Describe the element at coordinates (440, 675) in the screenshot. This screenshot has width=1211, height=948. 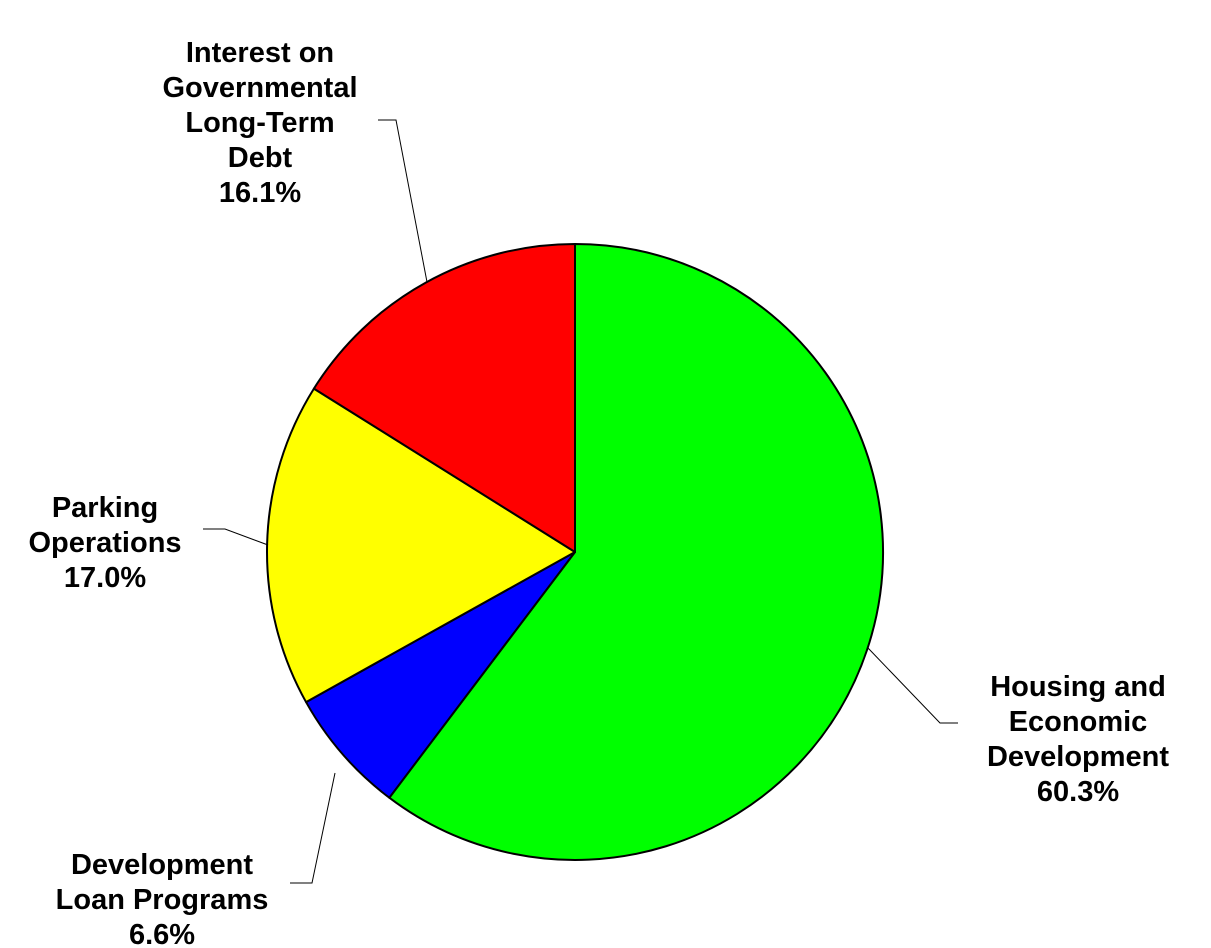
I see `pie-slice-development-loan-programs` at that location.